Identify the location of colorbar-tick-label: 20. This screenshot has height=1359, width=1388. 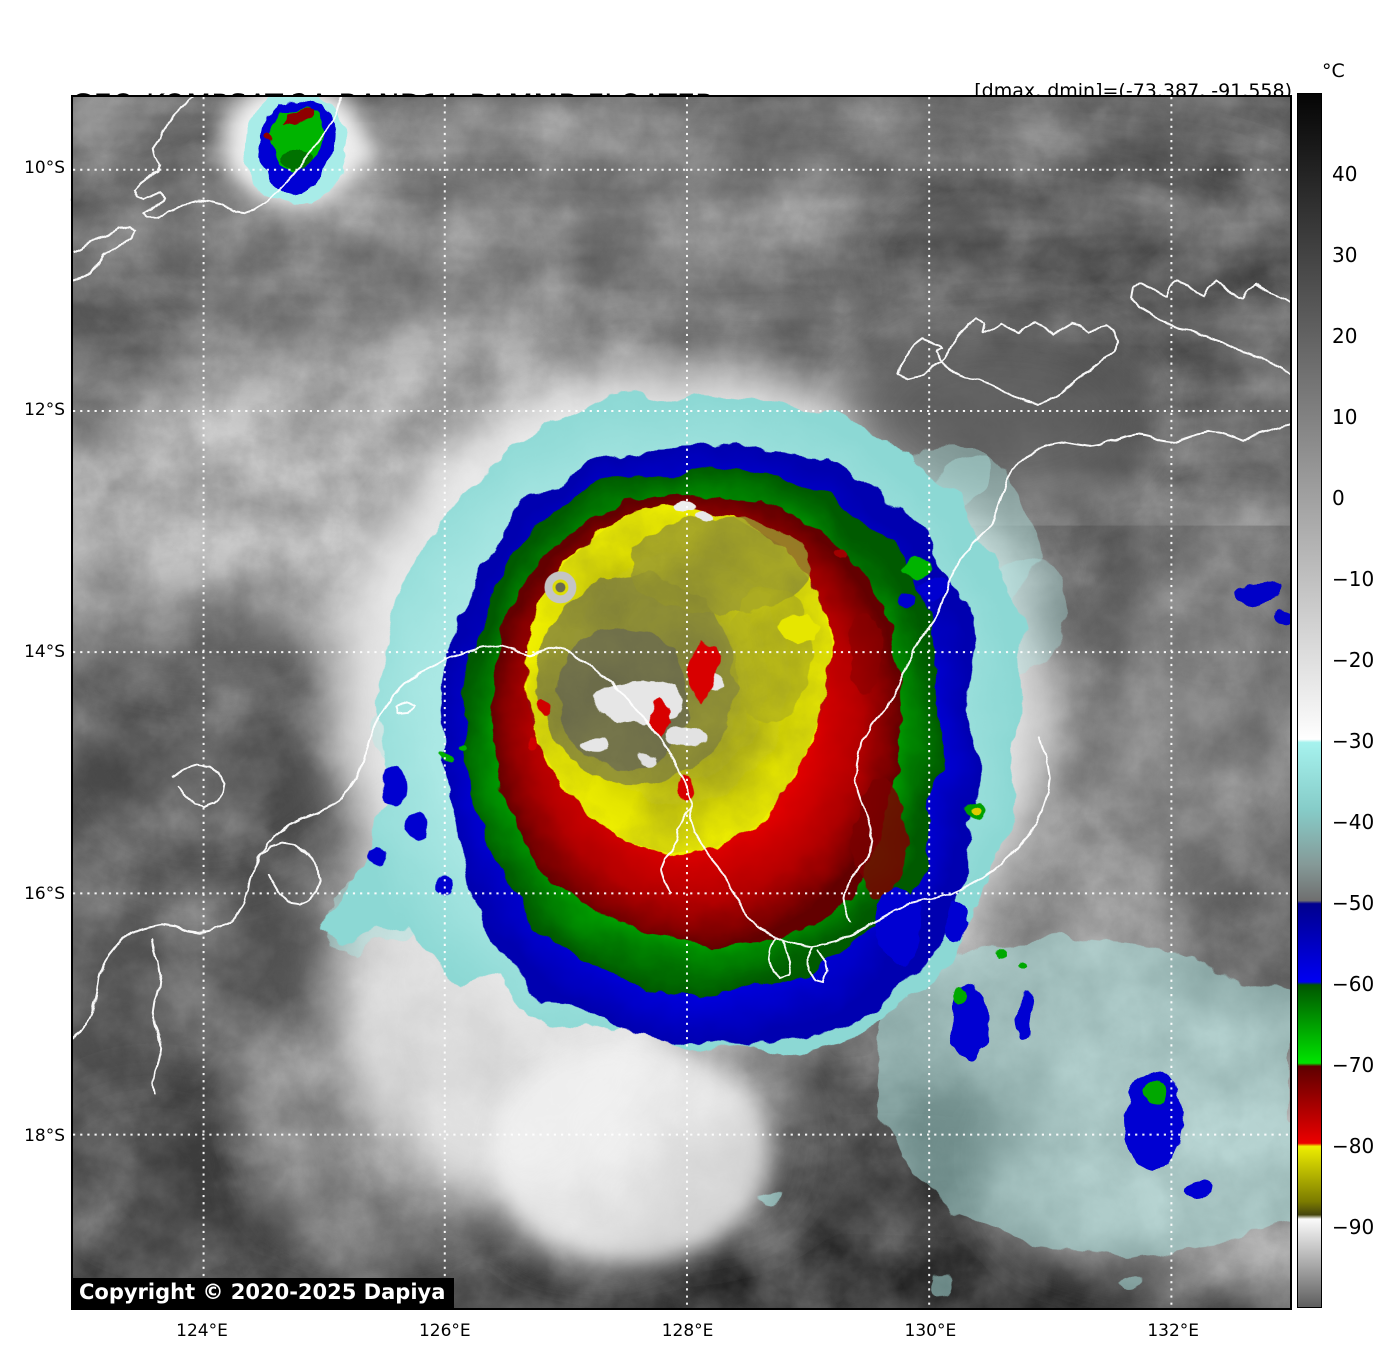
(1345, 336).